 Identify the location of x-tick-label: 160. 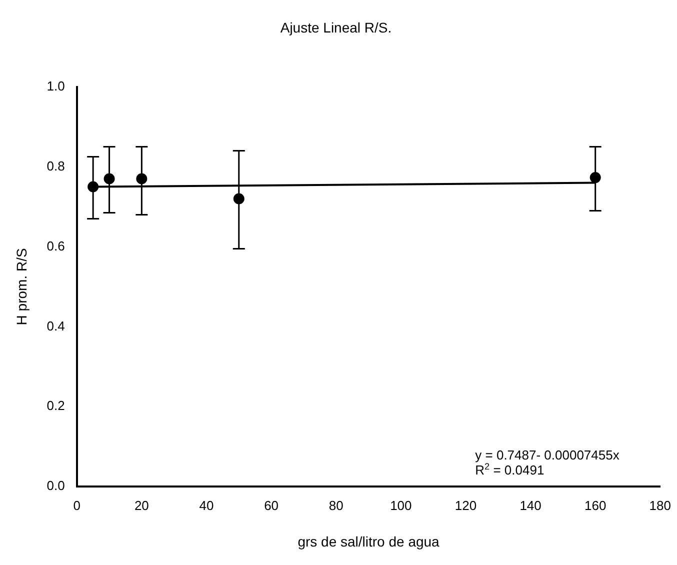
(595, 505).